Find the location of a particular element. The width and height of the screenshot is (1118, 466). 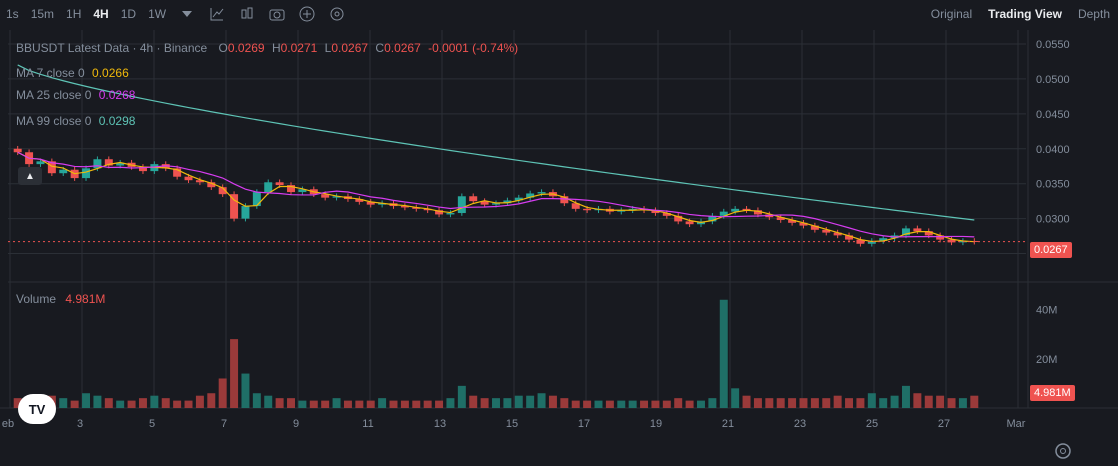

view-original: Original is located at coordinates (951, 14).